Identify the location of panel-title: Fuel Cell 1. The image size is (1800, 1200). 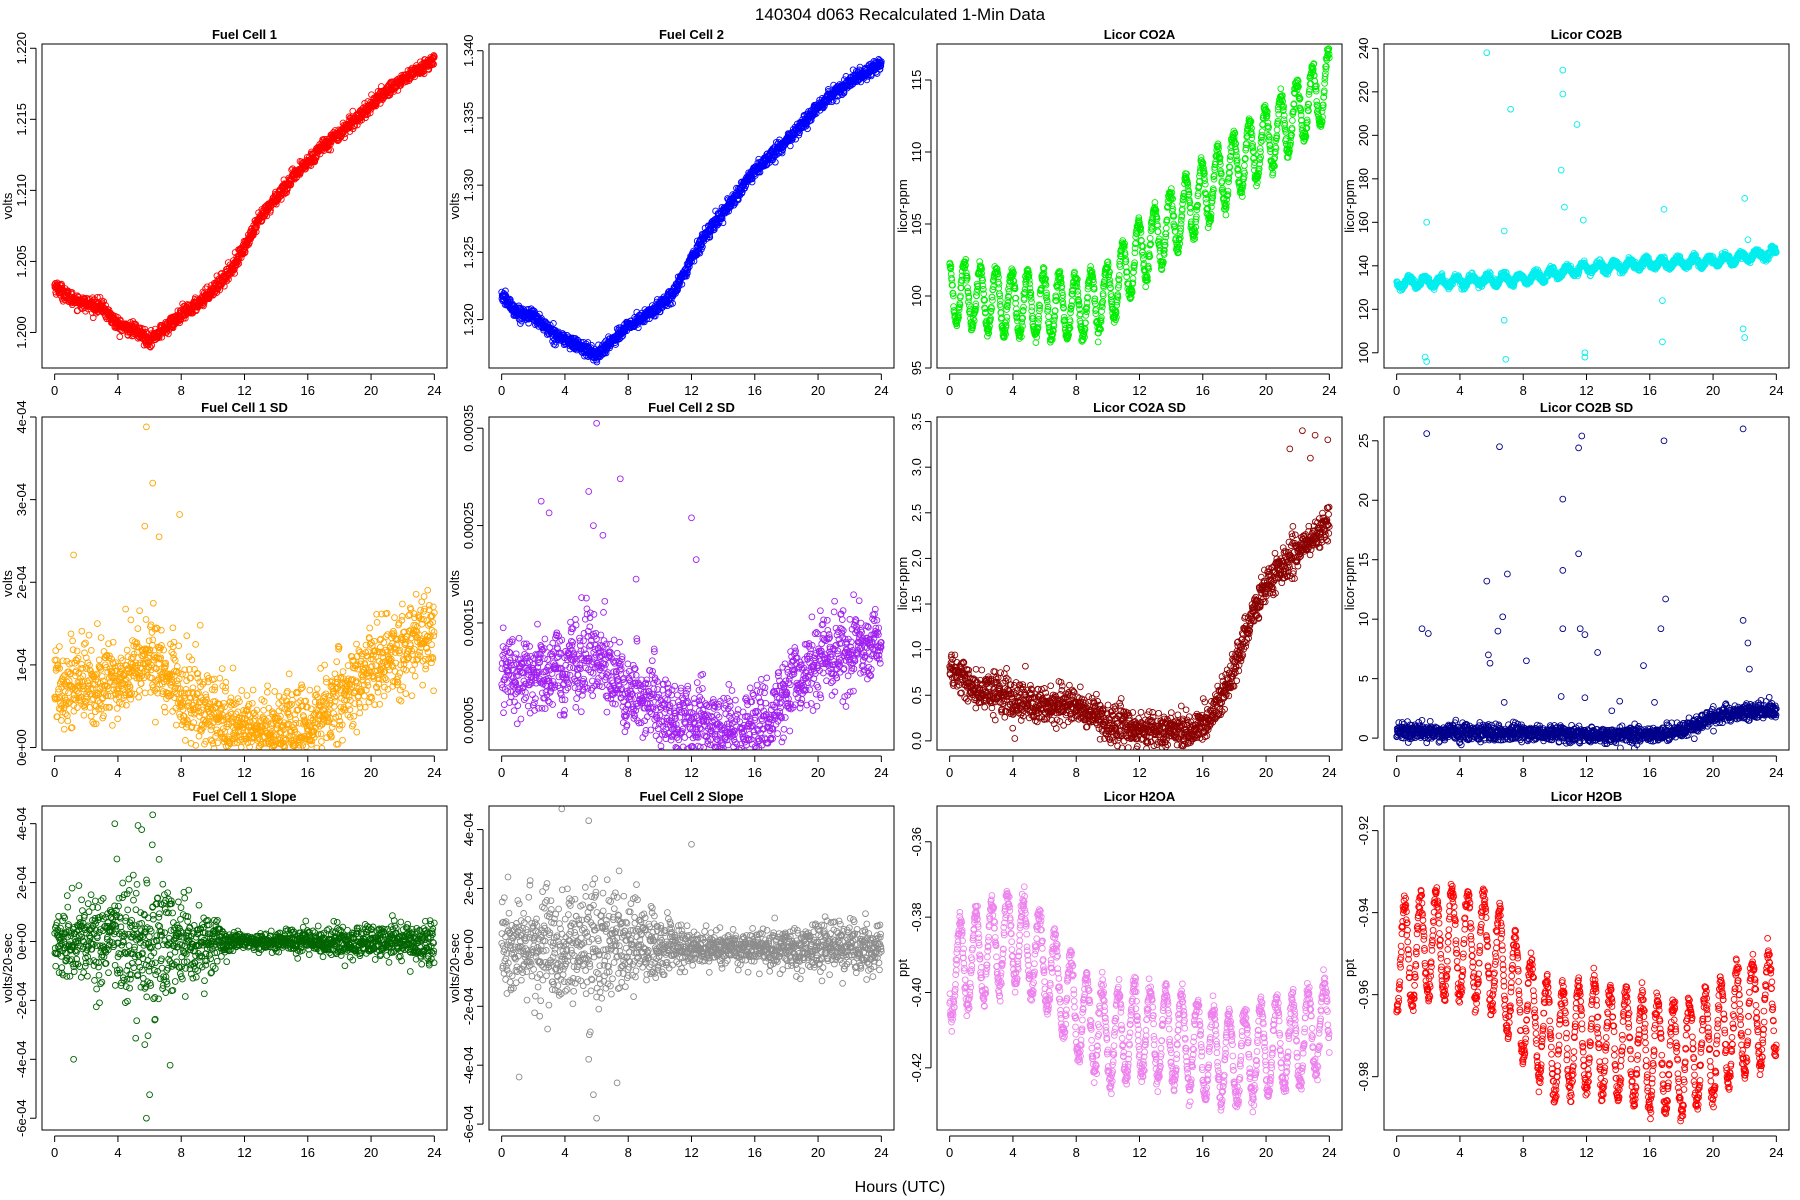
(244, 34).